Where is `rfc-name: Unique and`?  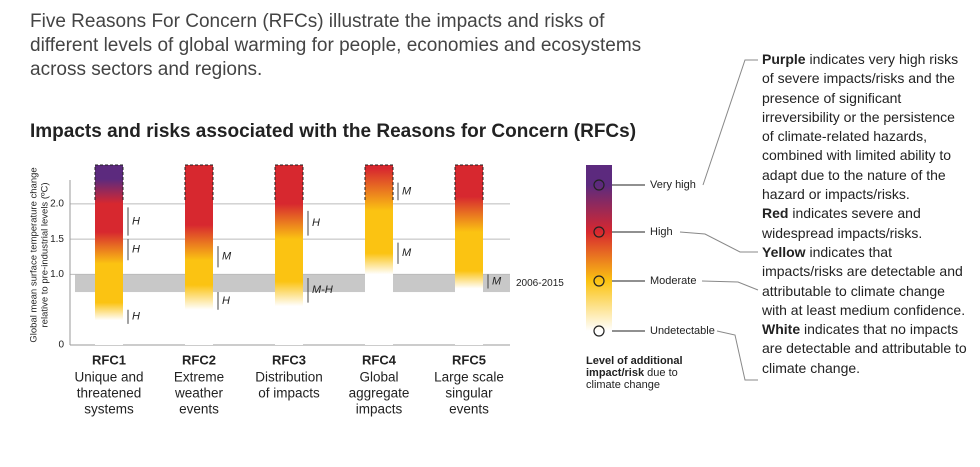
rfc-name: Unique and is located at coordinates (108, 377).